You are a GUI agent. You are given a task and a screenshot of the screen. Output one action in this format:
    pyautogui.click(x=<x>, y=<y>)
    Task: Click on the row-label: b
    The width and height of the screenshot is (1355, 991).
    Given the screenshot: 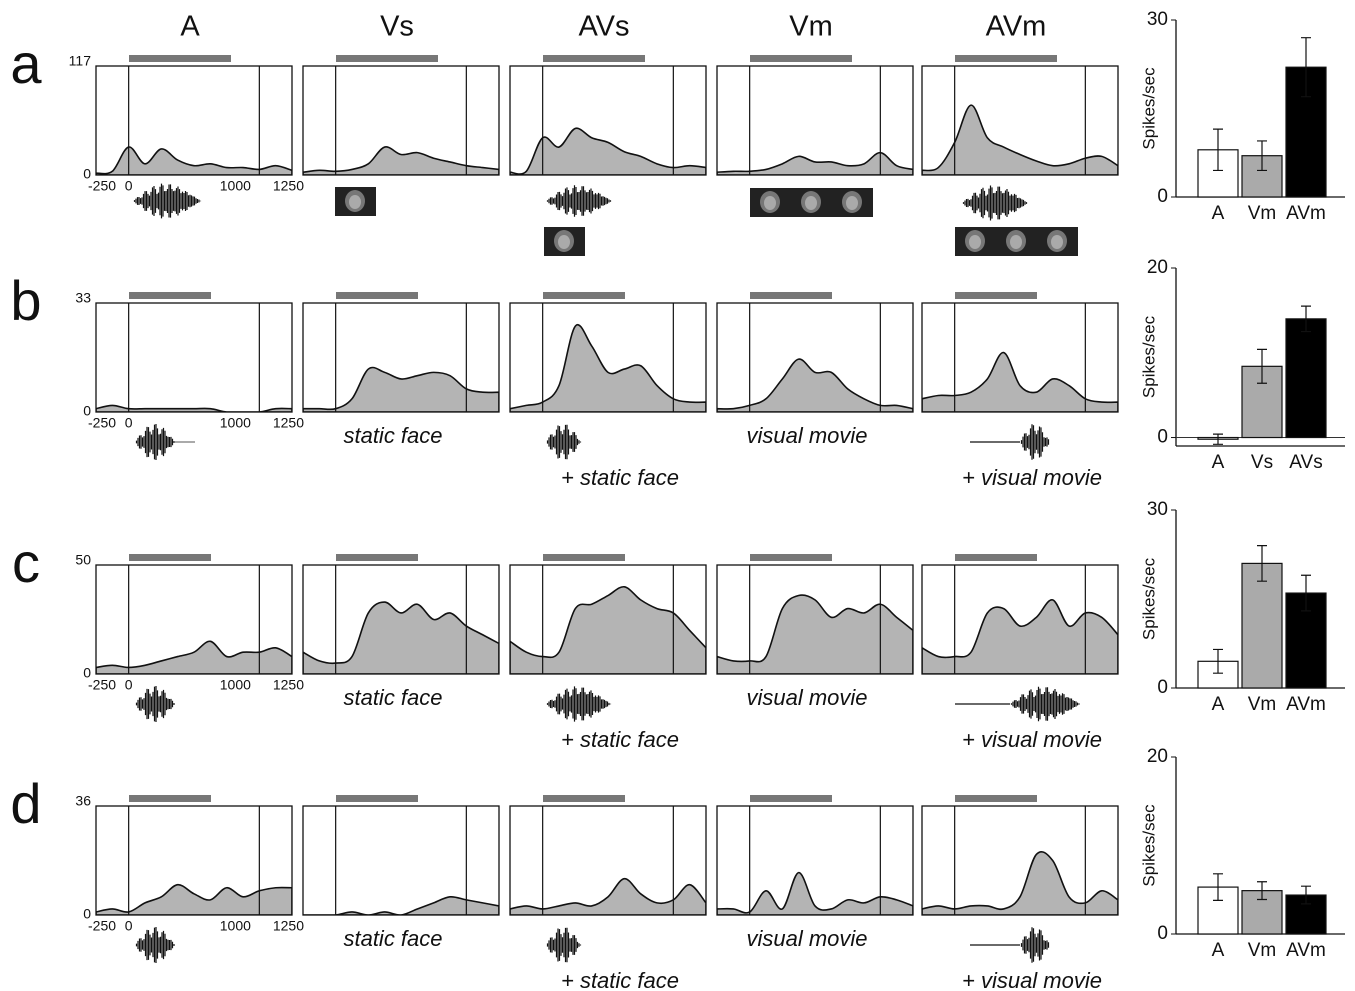 What is the action you would take?
    pyautogui.click(x=25, y=300)
    